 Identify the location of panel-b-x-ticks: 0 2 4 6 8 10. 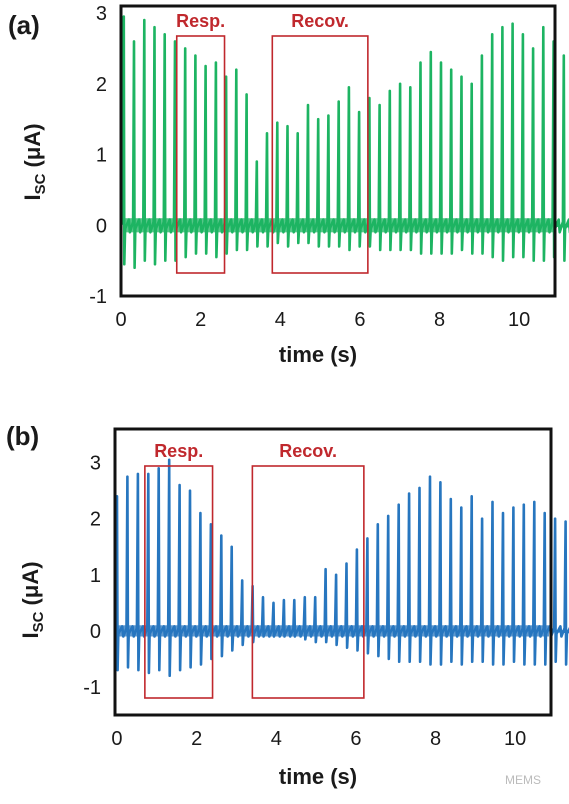
(318, 739).